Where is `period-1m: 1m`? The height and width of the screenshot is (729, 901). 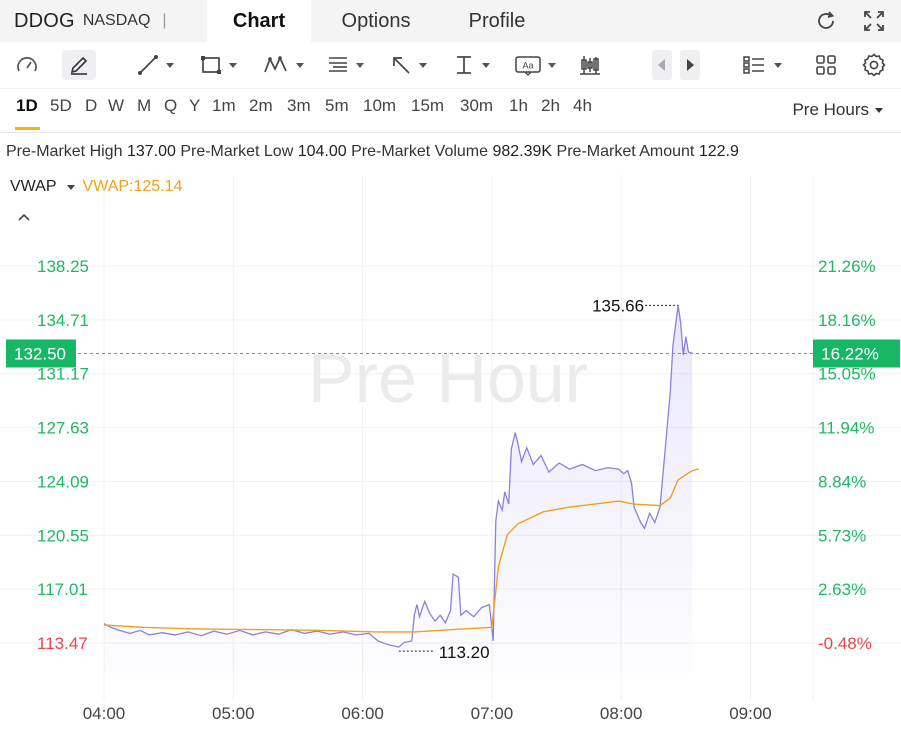
period-1m: 1m is located at coordinates (224, 105).